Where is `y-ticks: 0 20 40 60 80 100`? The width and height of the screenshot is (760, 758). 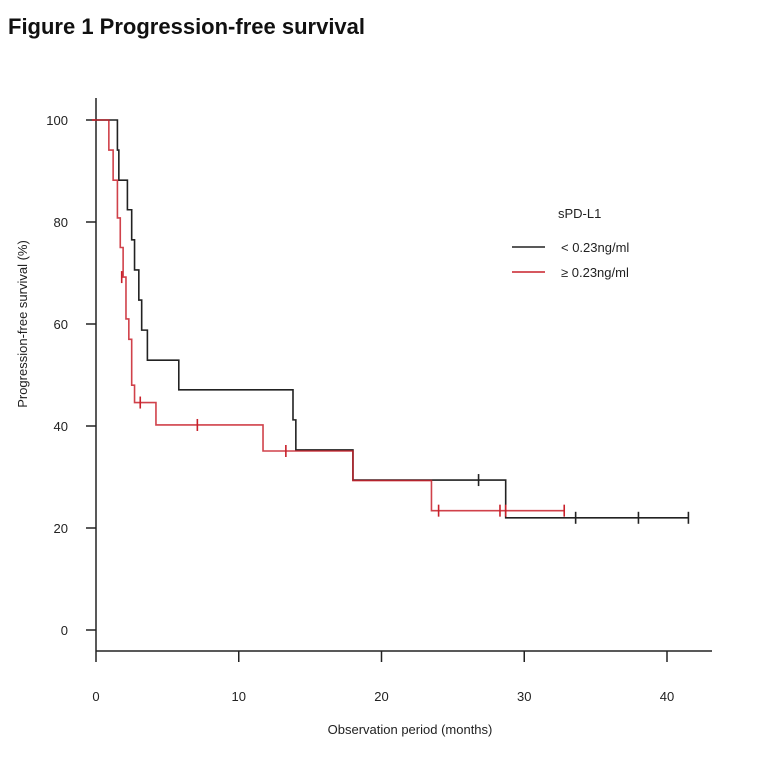
y-ticks: 0 20 40 60 80 100 is located at coordinates (71, 375).